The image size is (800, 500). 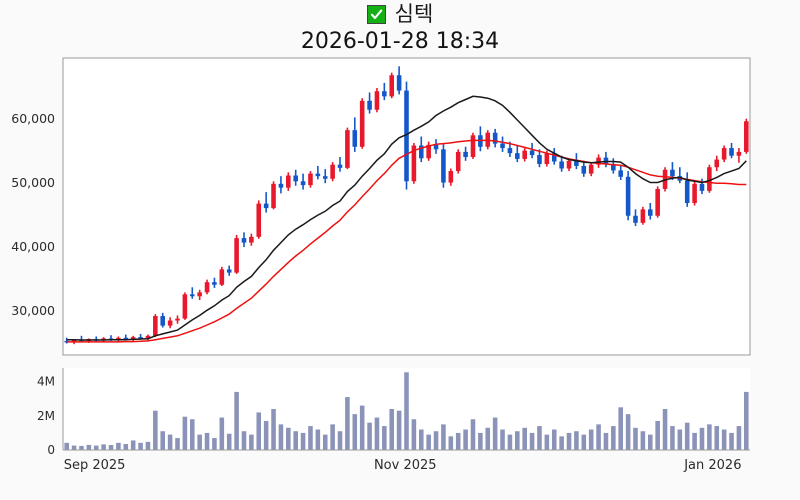 What do you see at coordinates (33, 118) in the screenshot?
I see `price-y-tick-label: 60,000` at bounding box center [33, 118].